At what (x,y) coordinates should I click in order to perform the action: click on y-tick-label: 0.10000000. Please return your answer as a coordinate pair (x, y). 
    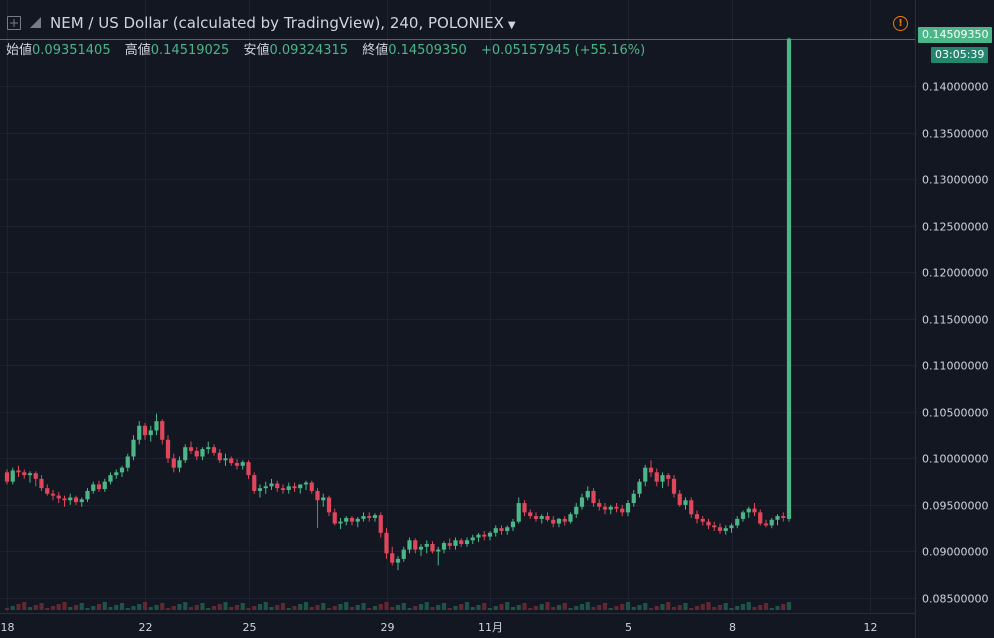
    Looking at the image, I should click on (955, 459).